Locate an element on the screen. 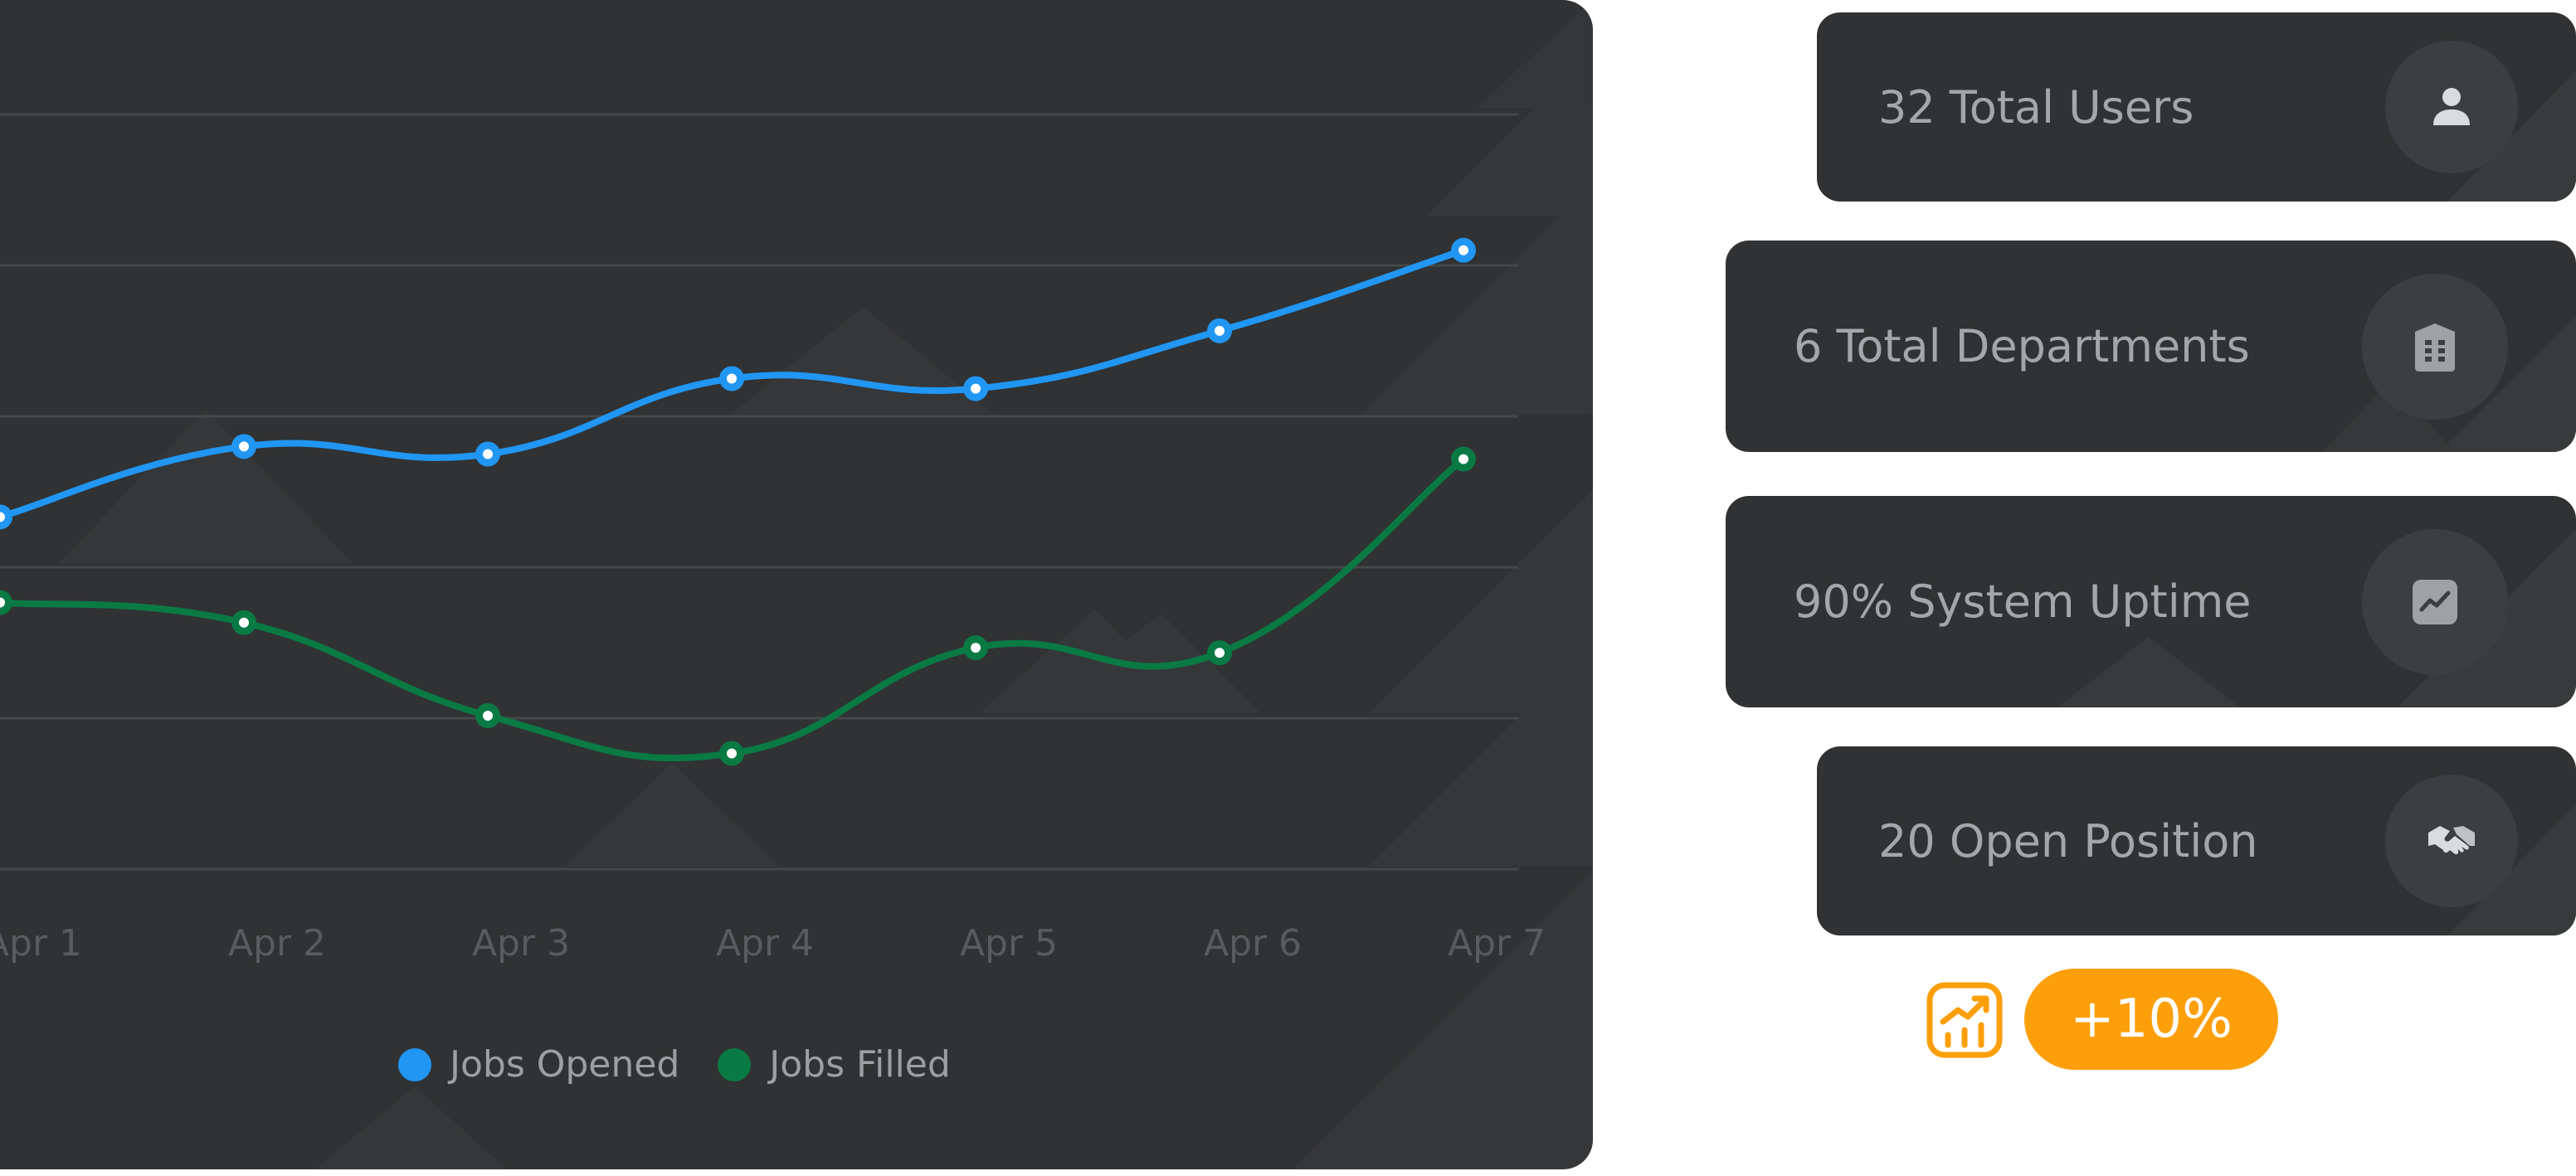 The image size is (2576, 1176). x-tick-label: Apr 6 is located at coordinates (1253, 944).